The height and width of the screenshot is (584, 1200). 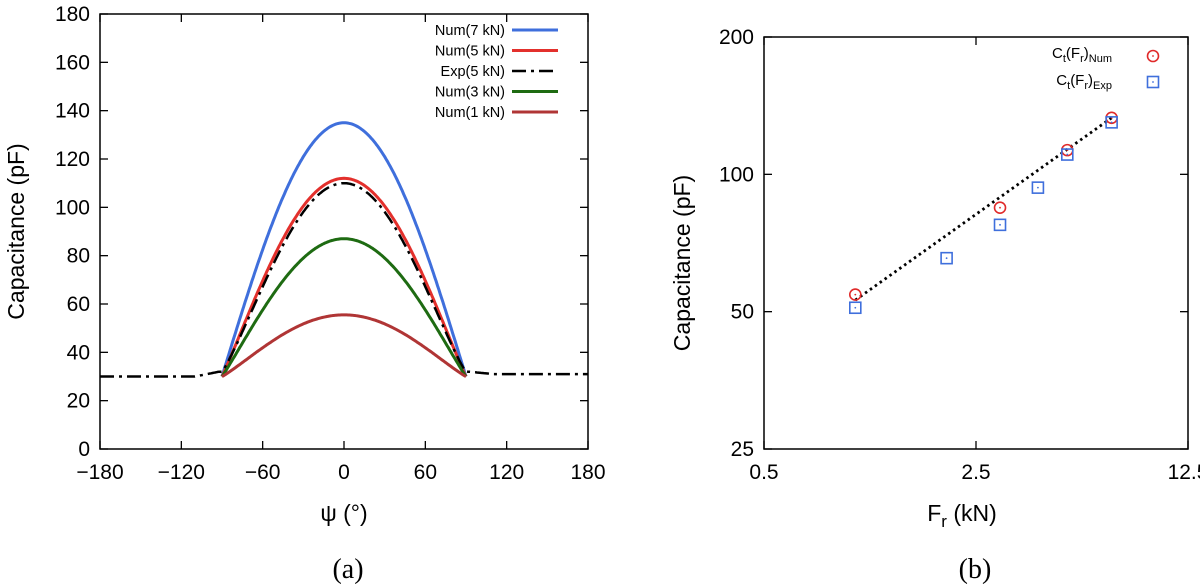 I want to click on x-tick-label: 60, so click(x=425, y=472).